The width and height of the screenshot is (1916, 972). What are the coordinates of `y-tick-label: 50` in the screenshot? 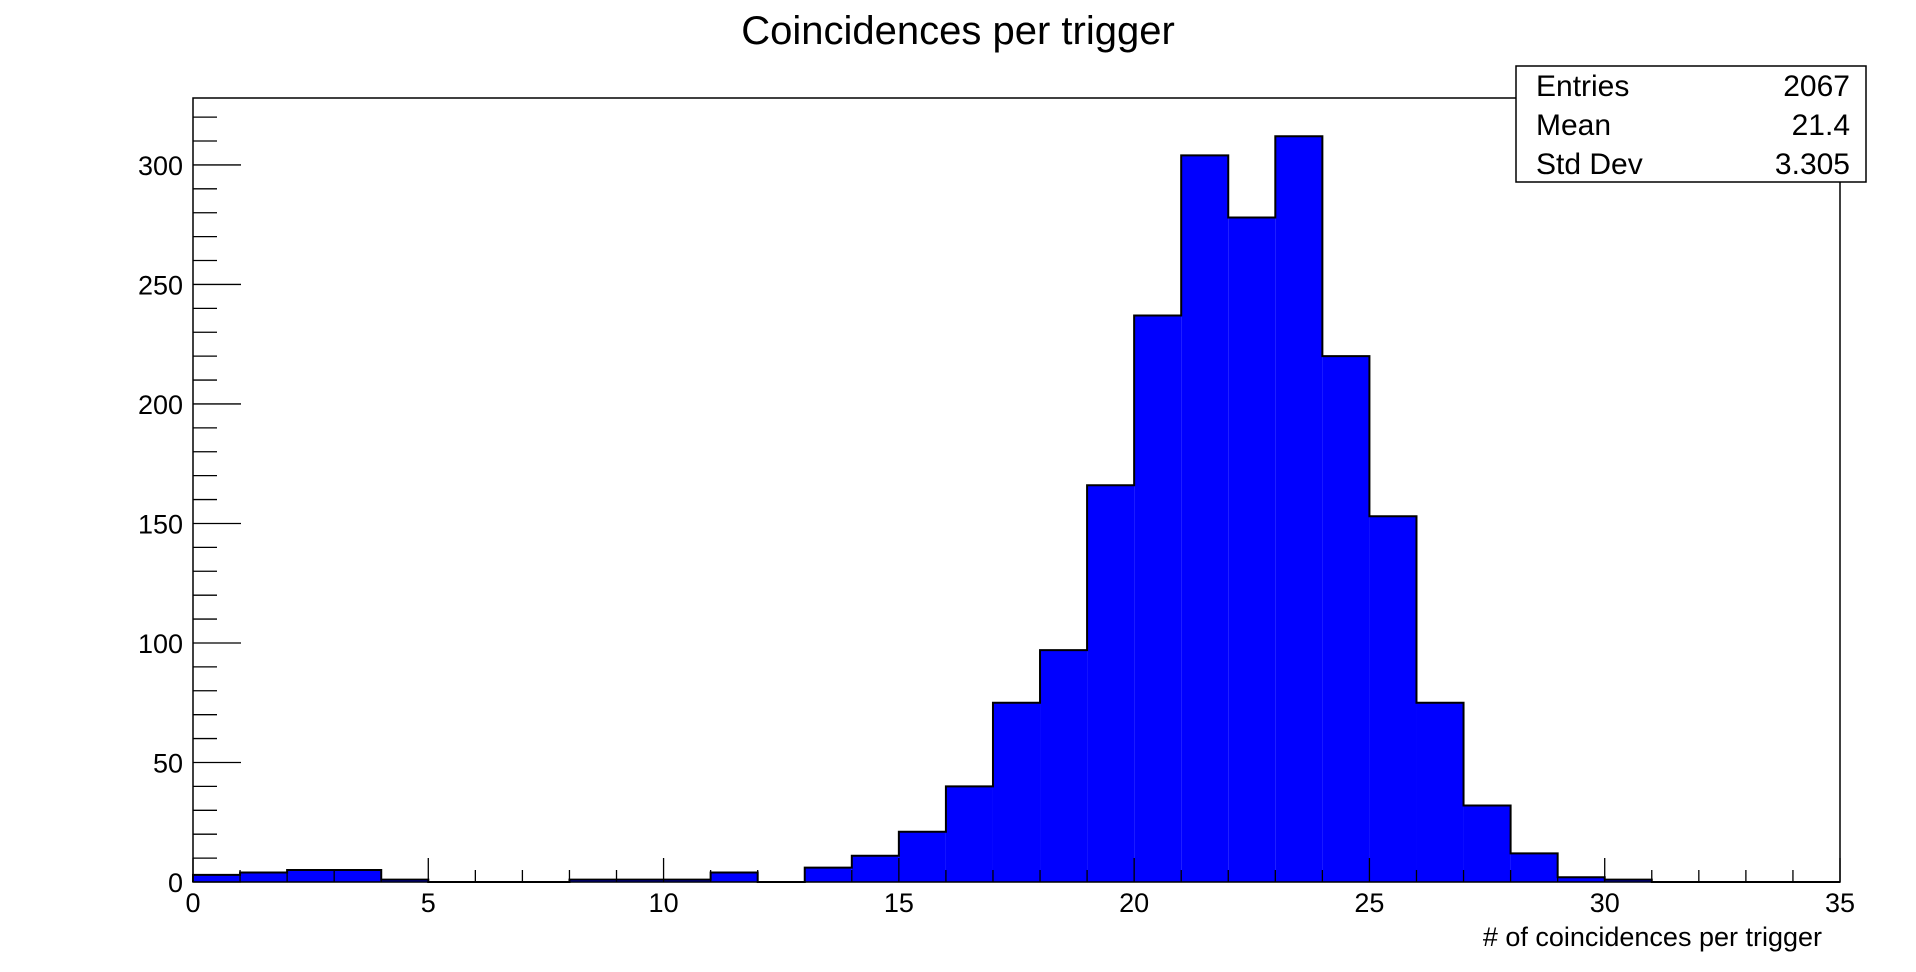 It's located at (168, 763).